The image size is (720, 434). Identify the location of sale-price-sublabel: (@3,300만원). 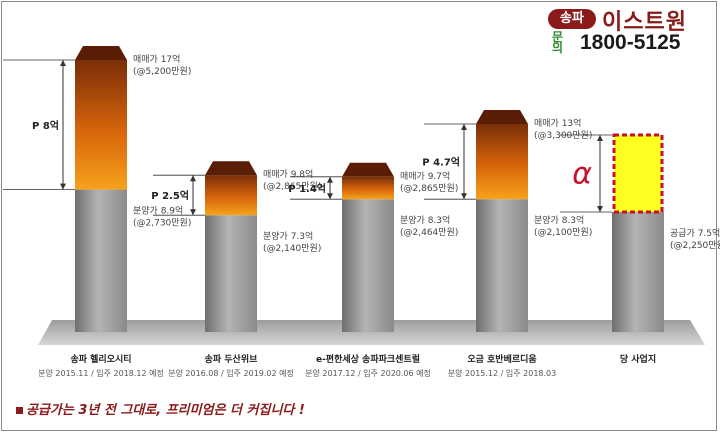
(563, 135).